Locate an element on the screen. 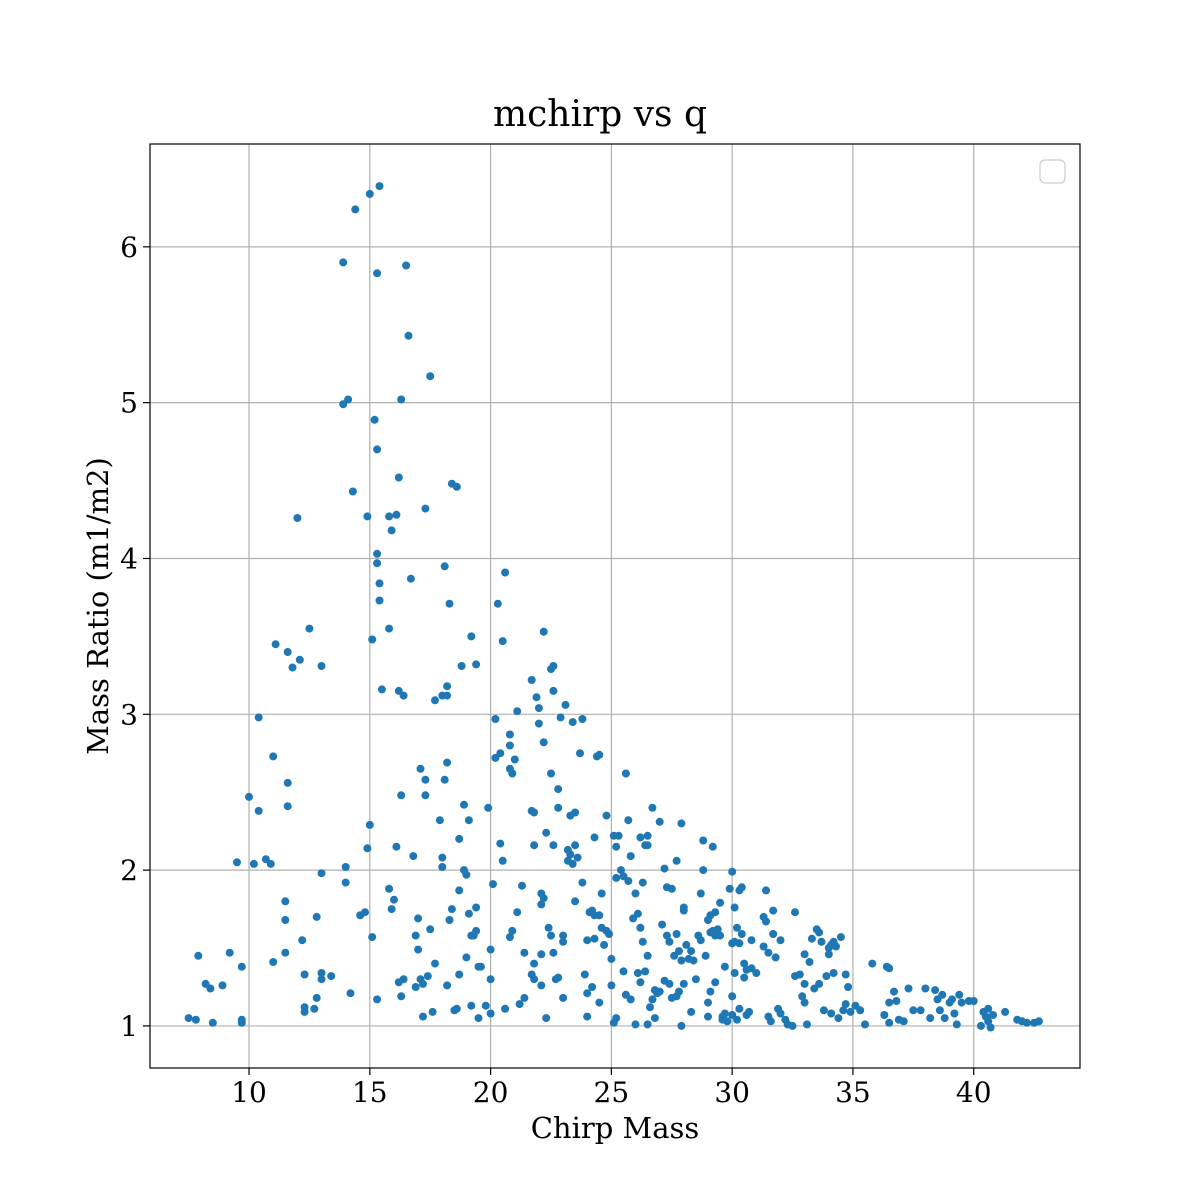 The image size is (1200, 1200). x-tick-label: 15 is located at coordinates (370, 1092).